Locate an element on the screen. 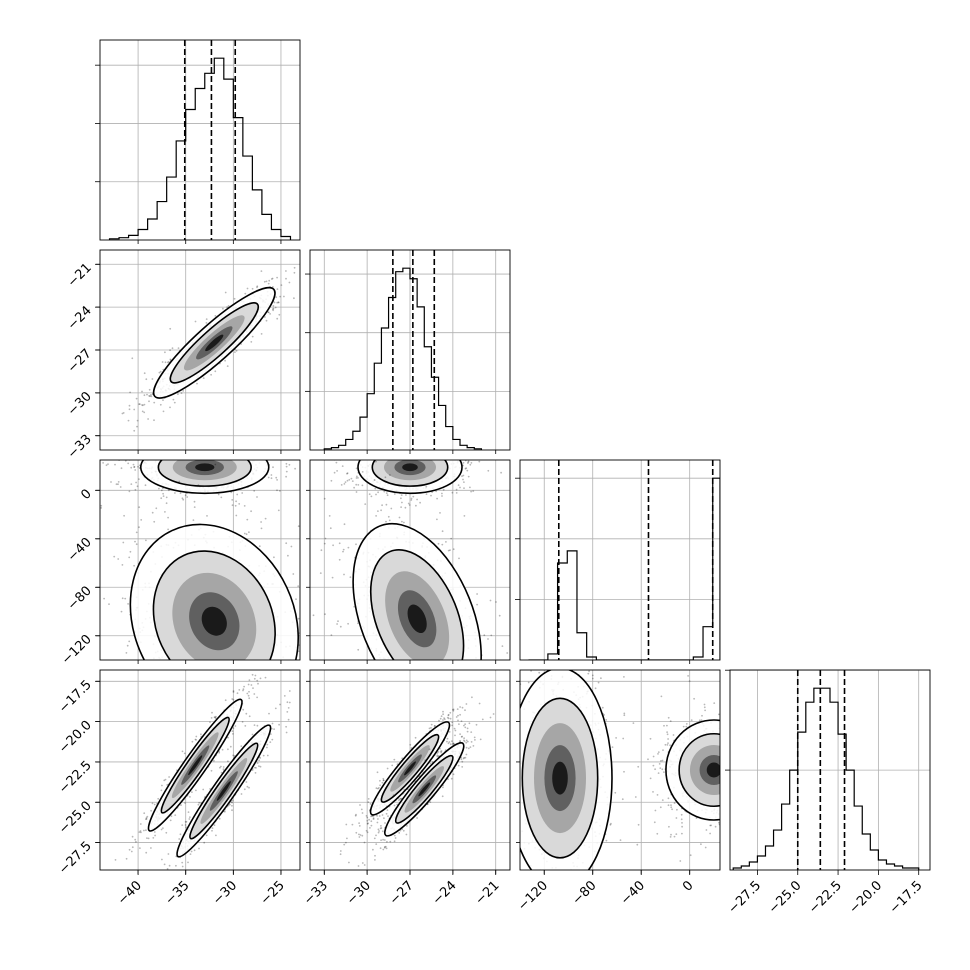  y-tick-label: −27.5 is located at coordinates (75, 858).